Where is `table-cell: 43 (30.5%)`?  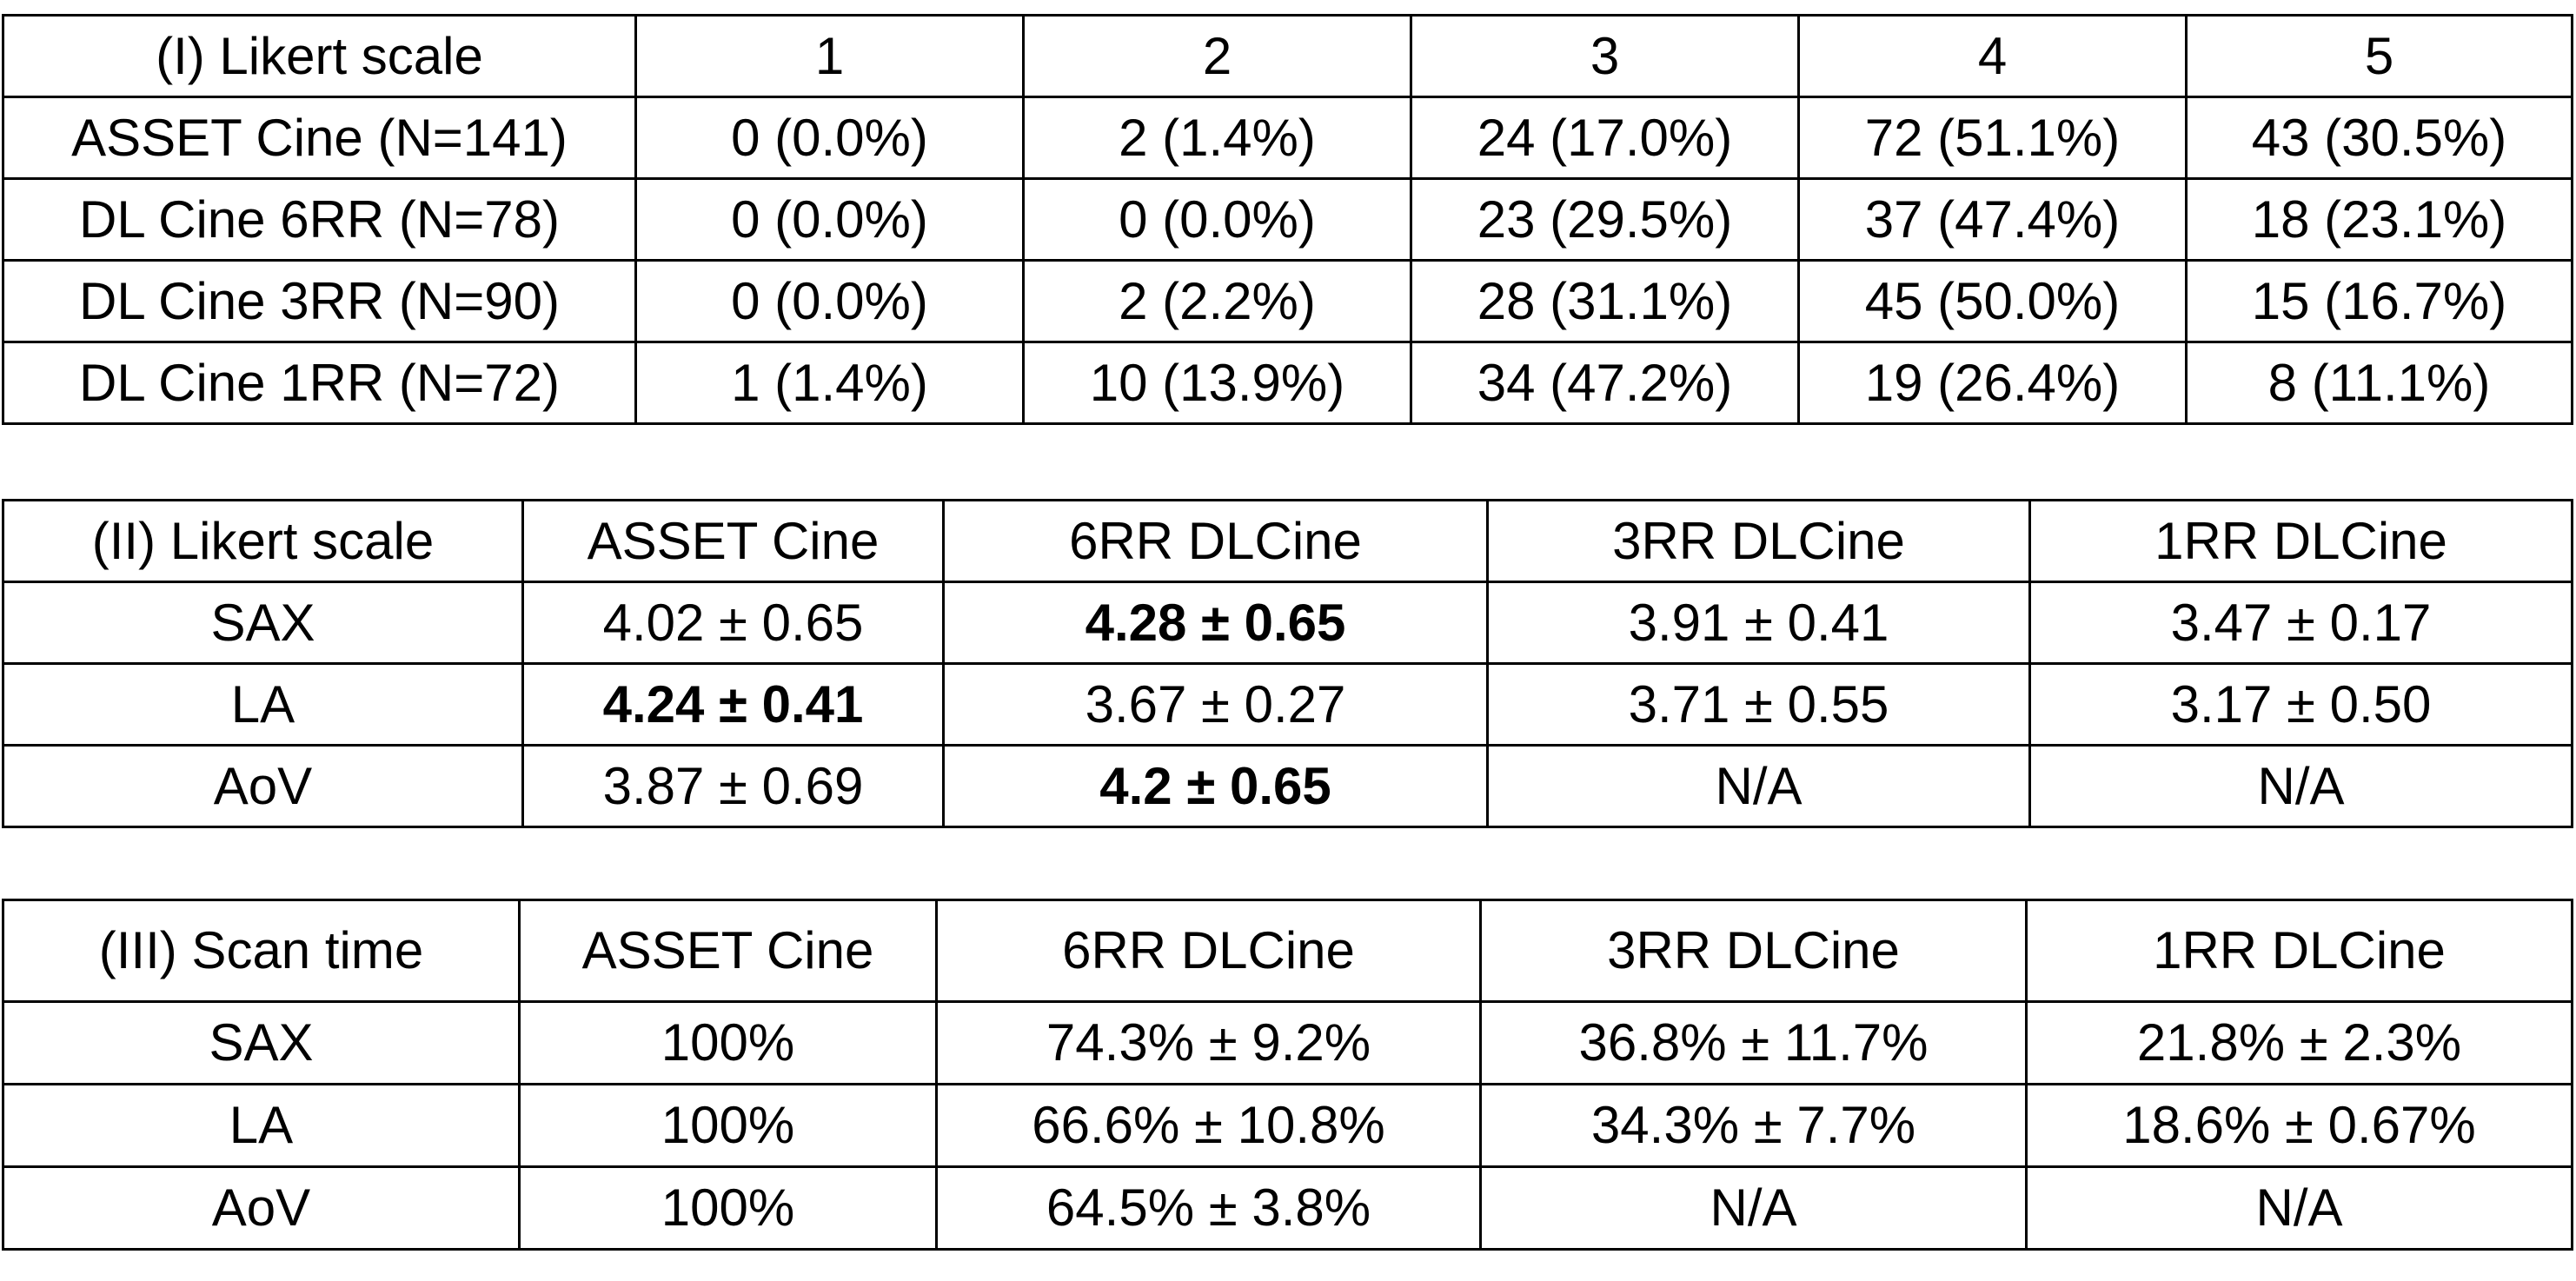 table-cell: 43 (30.5%) is located at coordinates (2379, 138).